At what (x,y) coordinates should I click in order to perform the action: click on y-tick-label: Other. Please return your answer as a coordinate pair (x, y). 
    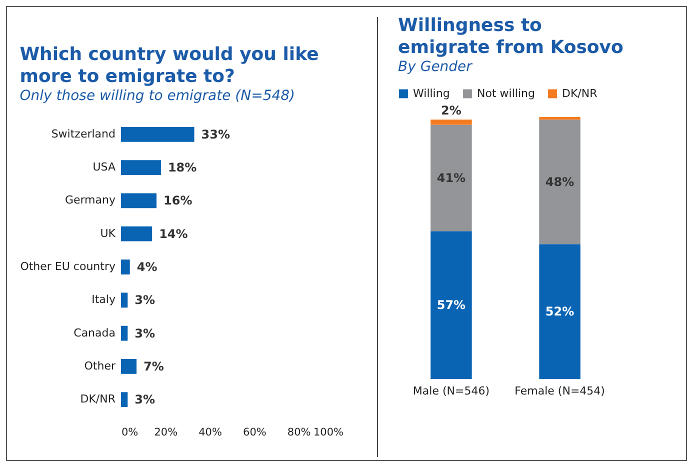
    Looking at the image, I should click on (100, 365).